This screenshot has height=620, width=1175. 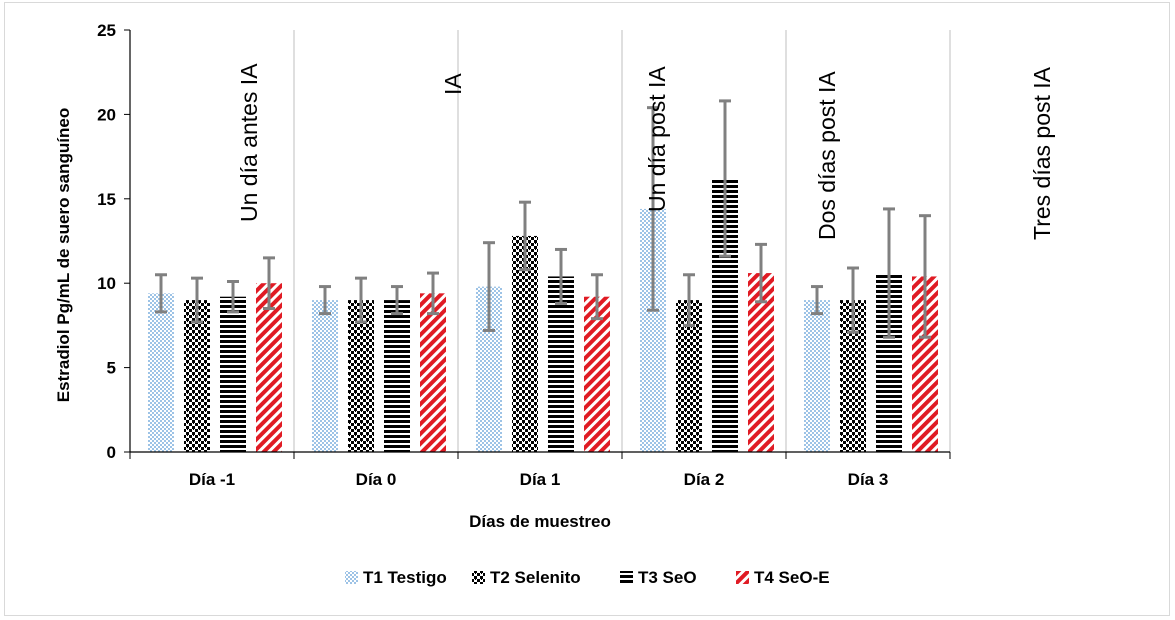 I want to click on legend-swatch-dots, so click(x=351, y=577).